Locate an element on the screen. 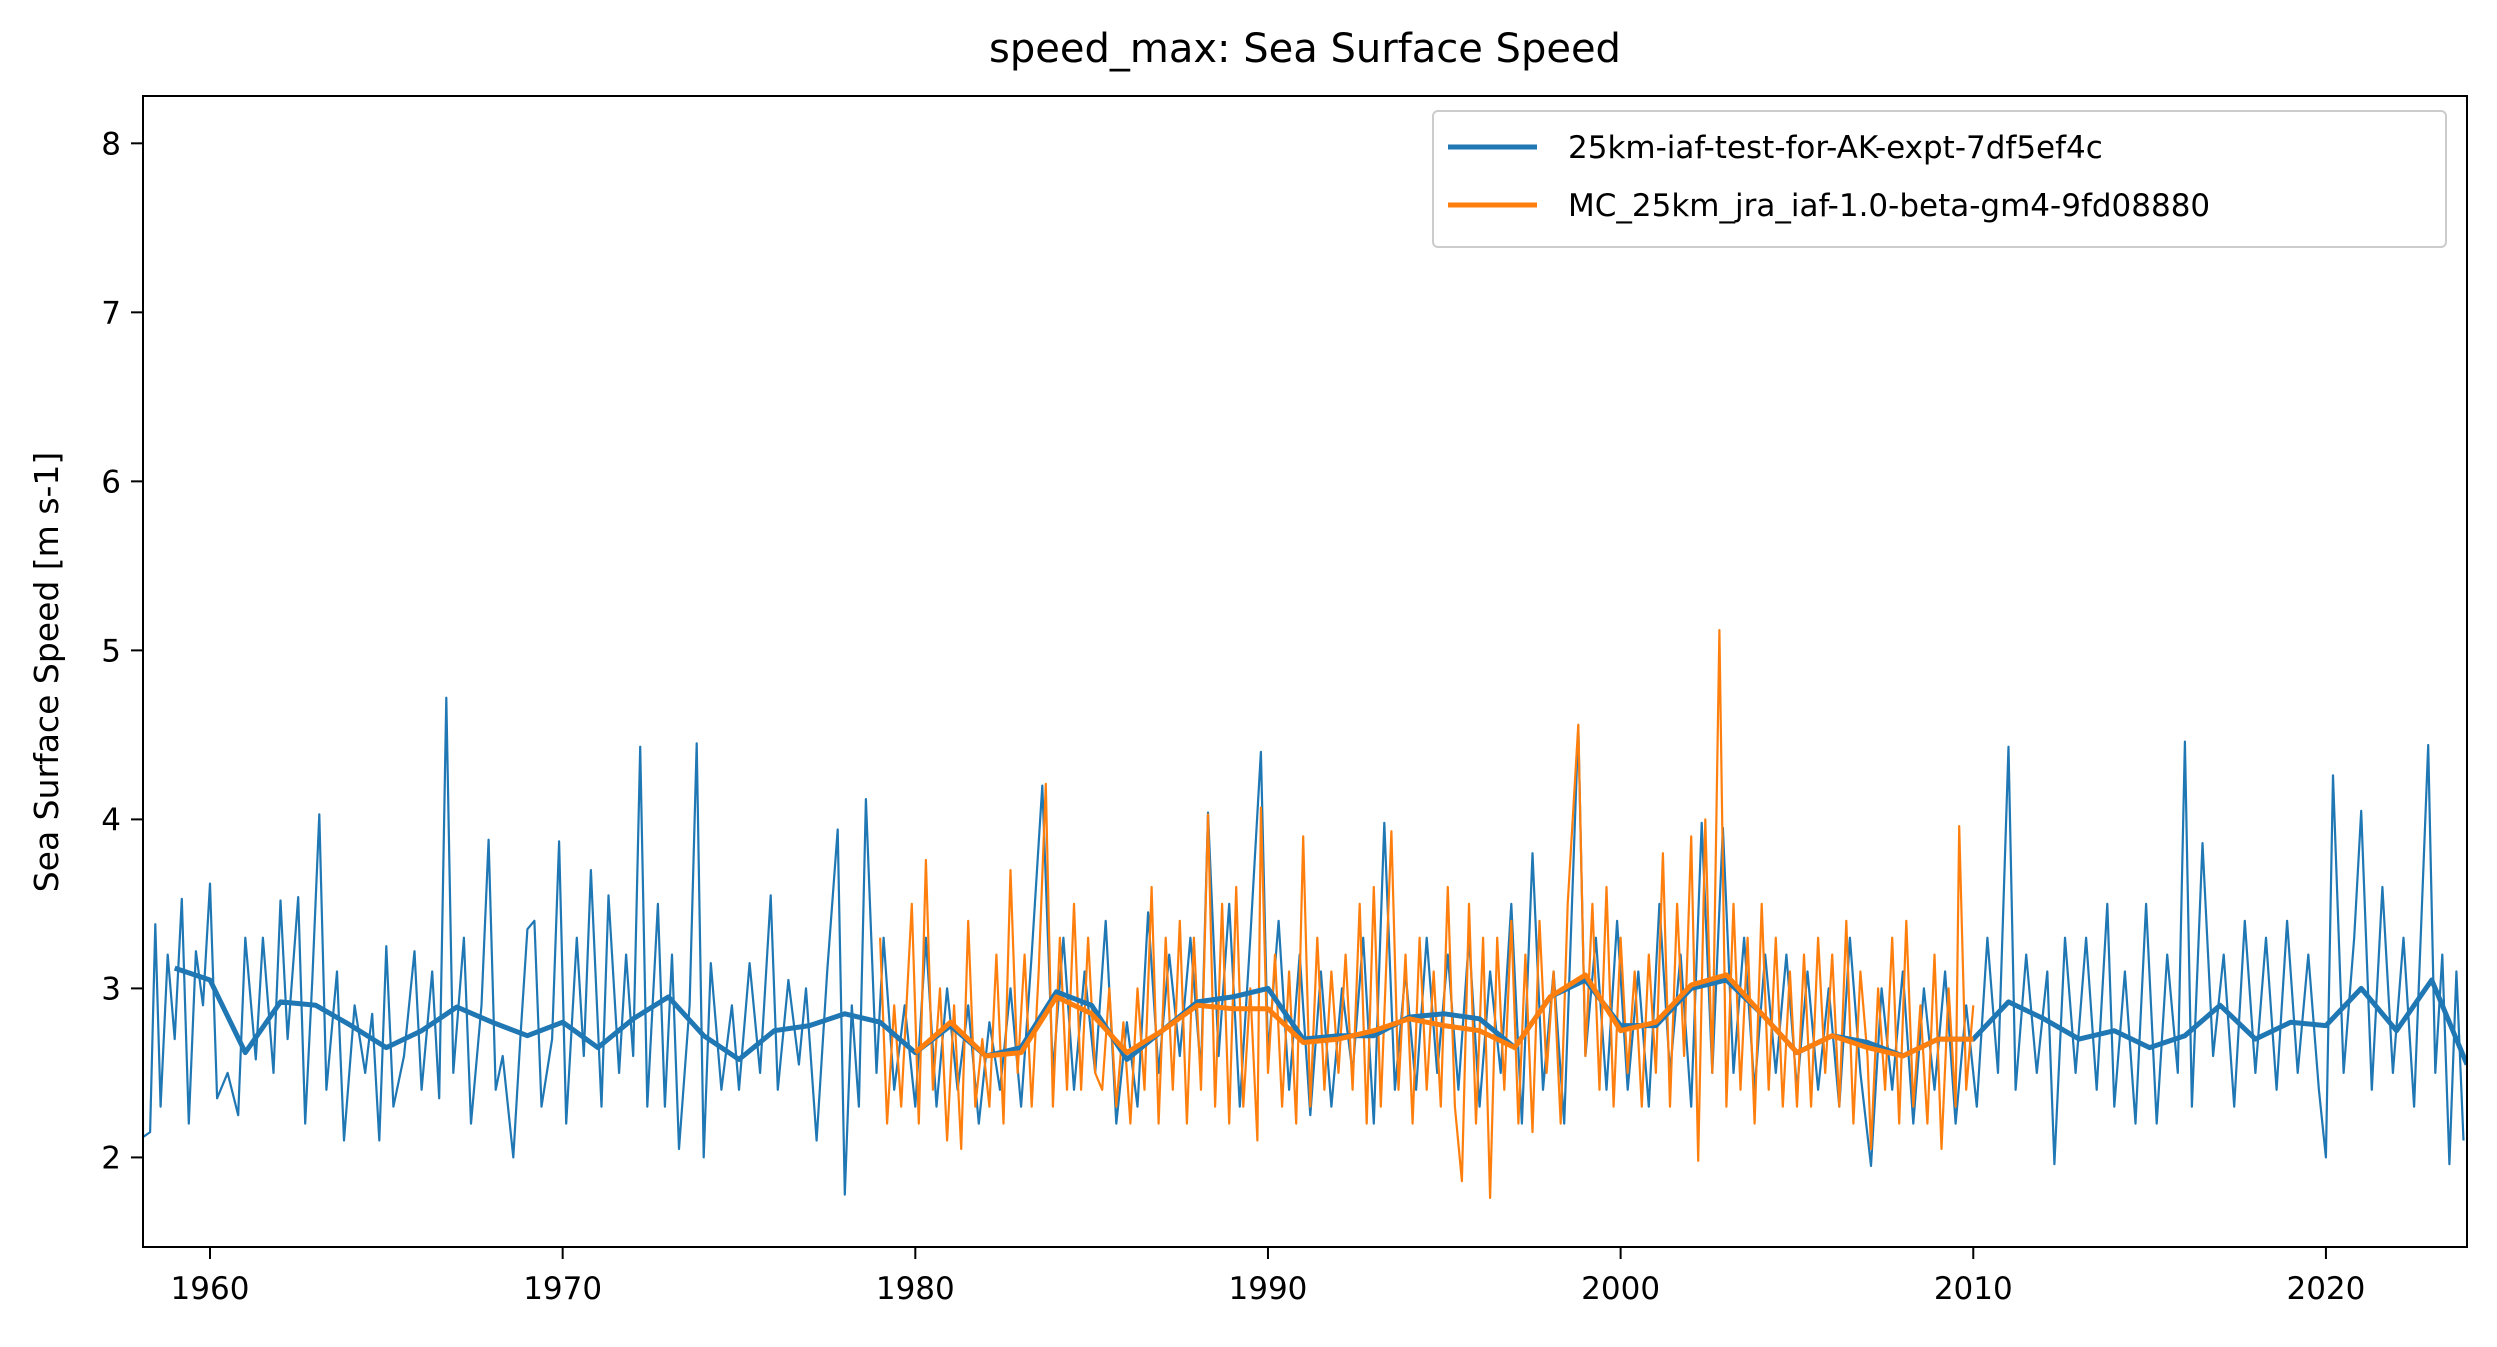 The image size is (2497, 1347). y-tick-label: 7 is located at coordinates (111, 313).